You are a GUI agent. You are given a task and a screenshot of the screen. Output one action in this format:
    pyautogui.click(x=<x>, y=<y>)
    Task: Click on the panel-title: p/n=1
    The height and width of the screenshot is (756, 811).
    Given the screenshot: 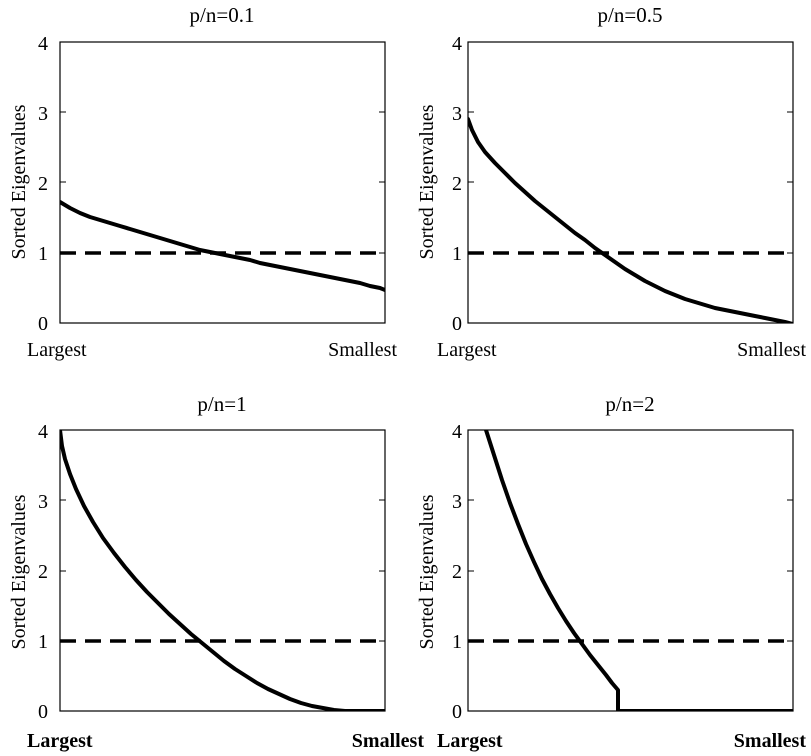 What is the action you would take?
    pyautogui.click(x=221, y=404)
    